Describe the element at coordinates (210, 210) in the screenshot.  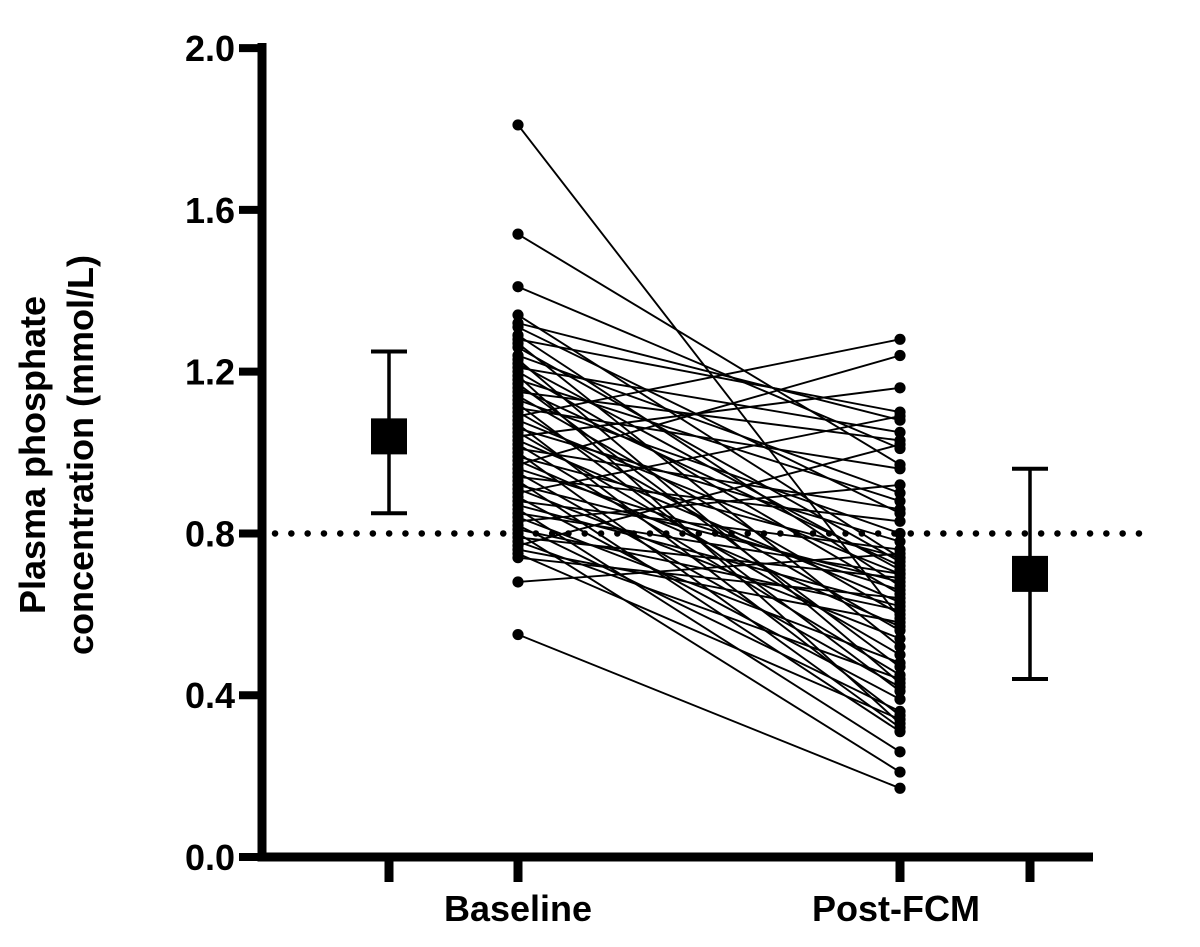
I see `y-tick-label: 1.6` at that location.